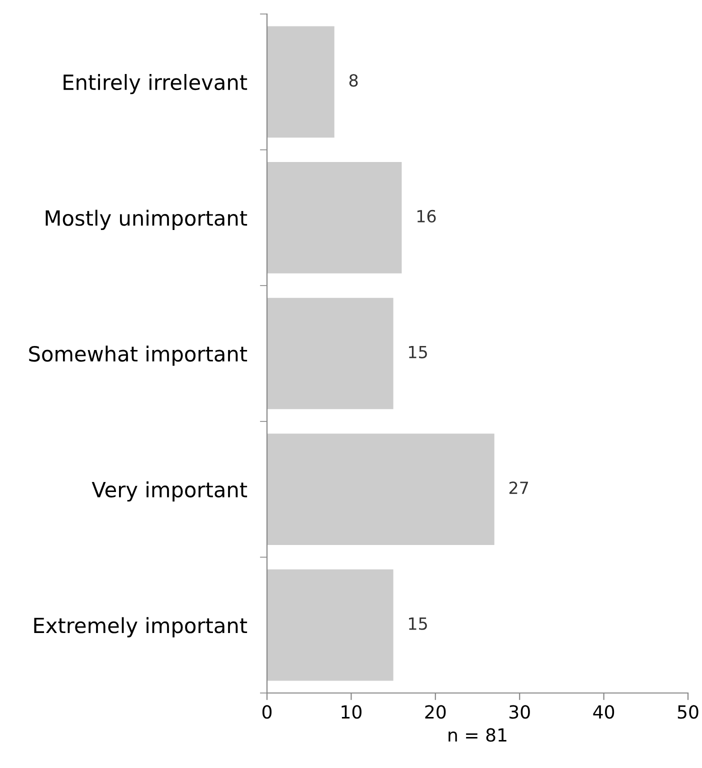 The width and height of the screenshot is (702, 768). What do you see at coordinates (352, 712) in the screenshot?
I see `x-tick-label: 10` at bounding box center [352, 712].